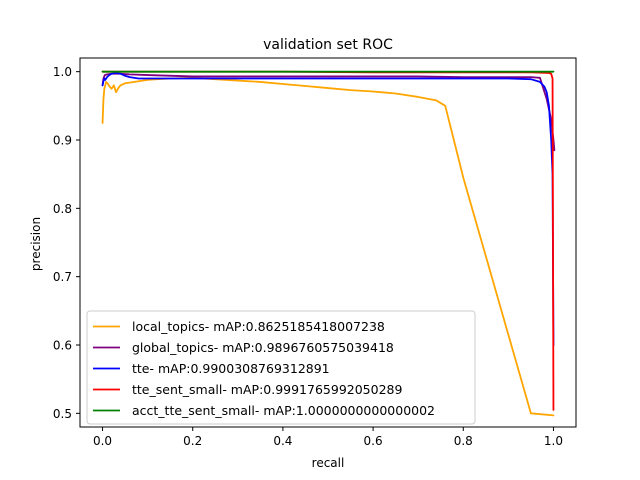  Describe the element at coordinates (62, 346) in the screenshot. I see `y-tick-label: 0.6` at that location.